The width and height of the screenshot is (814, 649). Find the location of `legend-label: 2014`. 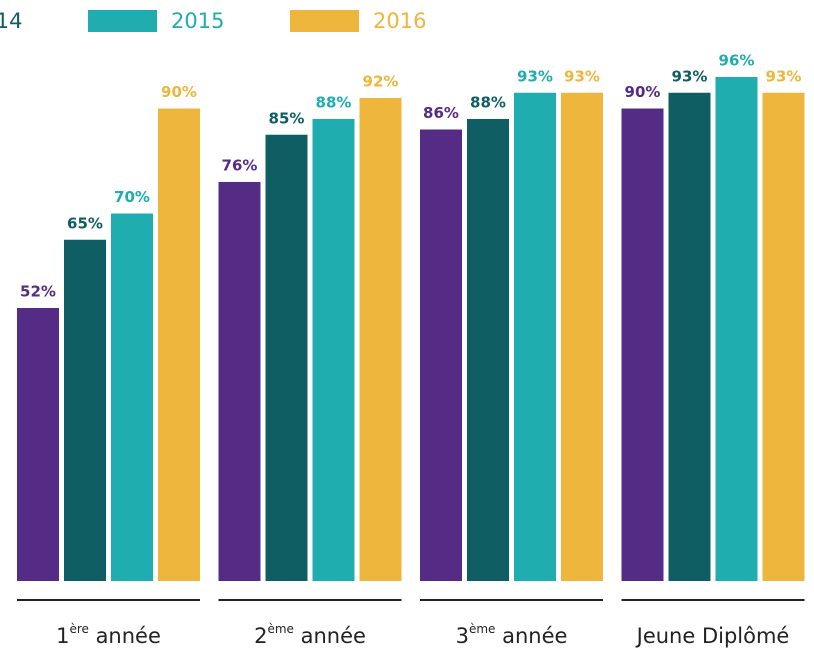

legend-label: 2014 is located at coordinates (11, 21).